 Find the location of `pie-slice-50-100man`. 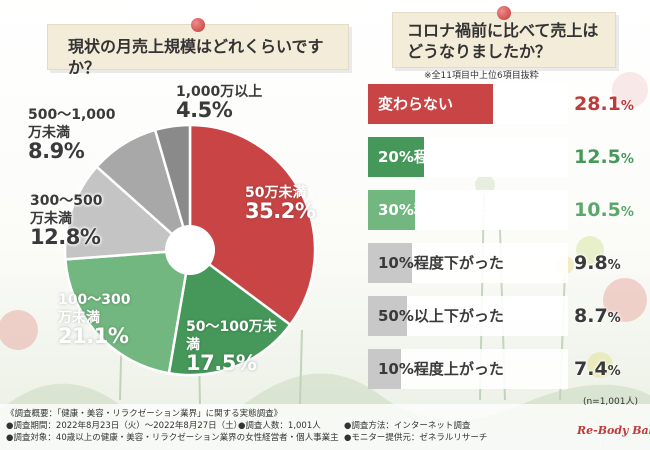

pie-slice-50-100man is located at coordinates (229, 312).